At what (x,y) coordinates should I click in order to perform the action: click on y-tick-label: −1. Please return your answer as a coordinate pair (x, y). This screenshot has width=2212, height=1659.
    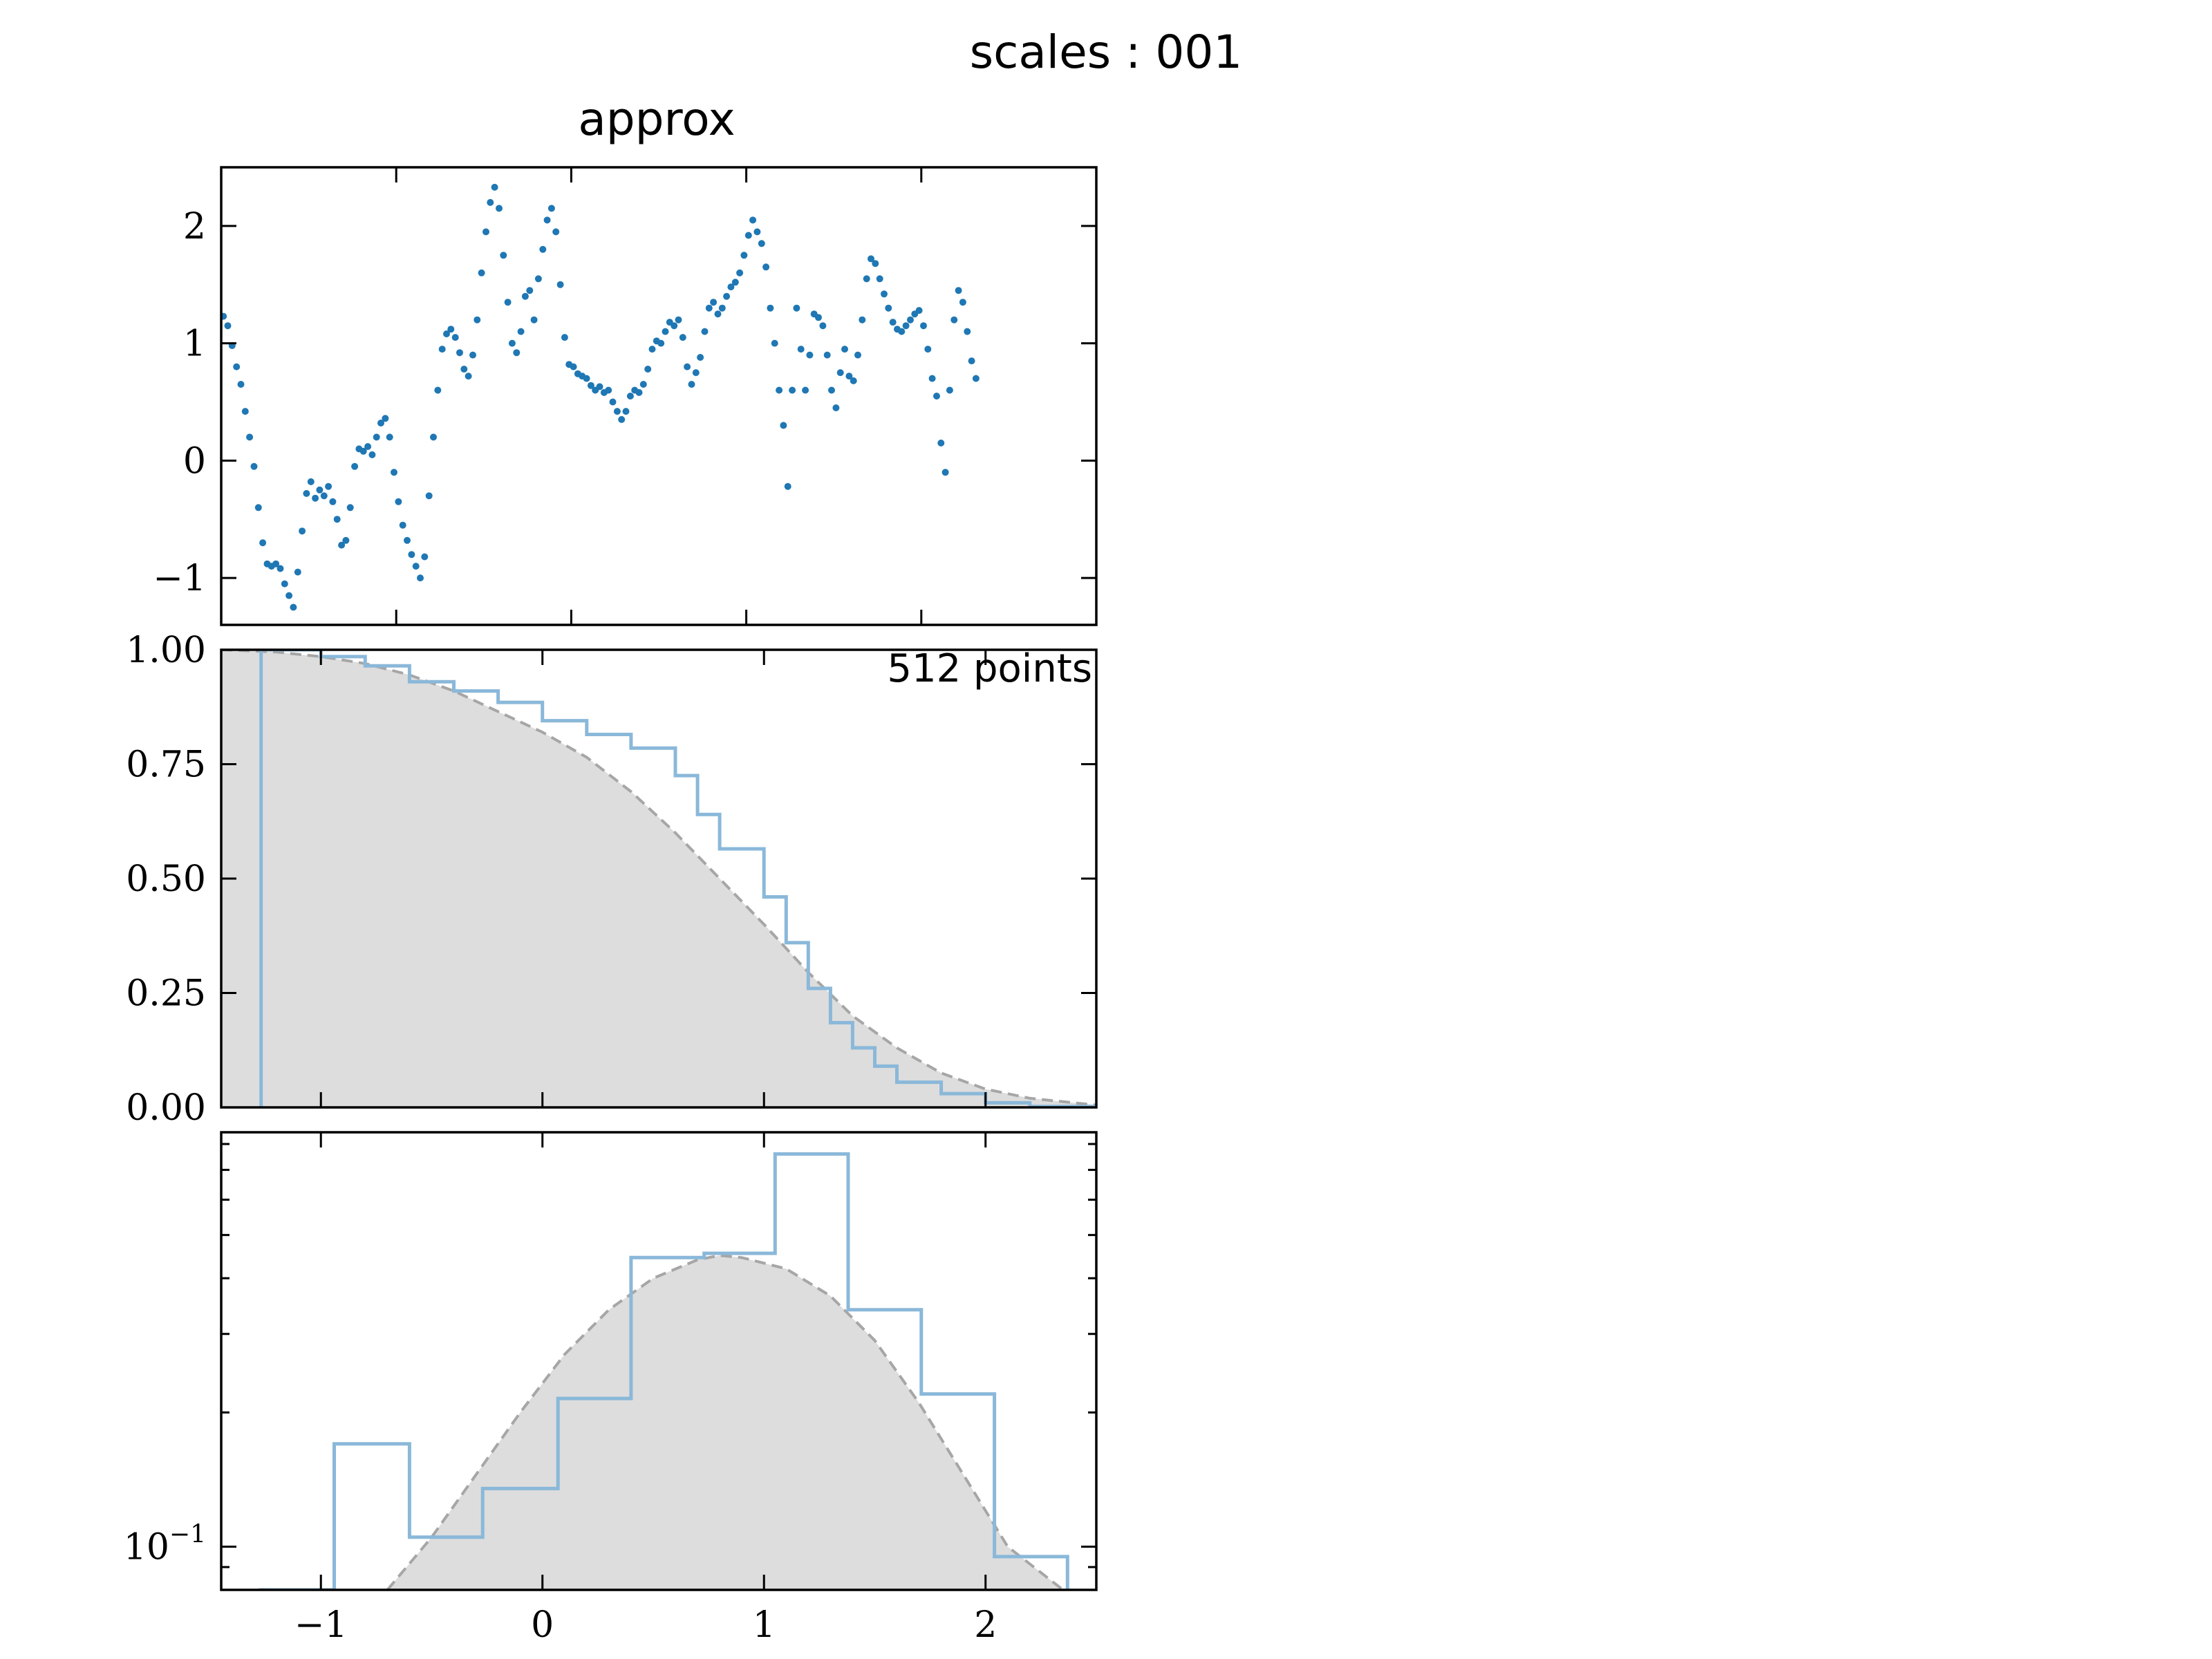
    Looking at the image, I should click on (180, 578).